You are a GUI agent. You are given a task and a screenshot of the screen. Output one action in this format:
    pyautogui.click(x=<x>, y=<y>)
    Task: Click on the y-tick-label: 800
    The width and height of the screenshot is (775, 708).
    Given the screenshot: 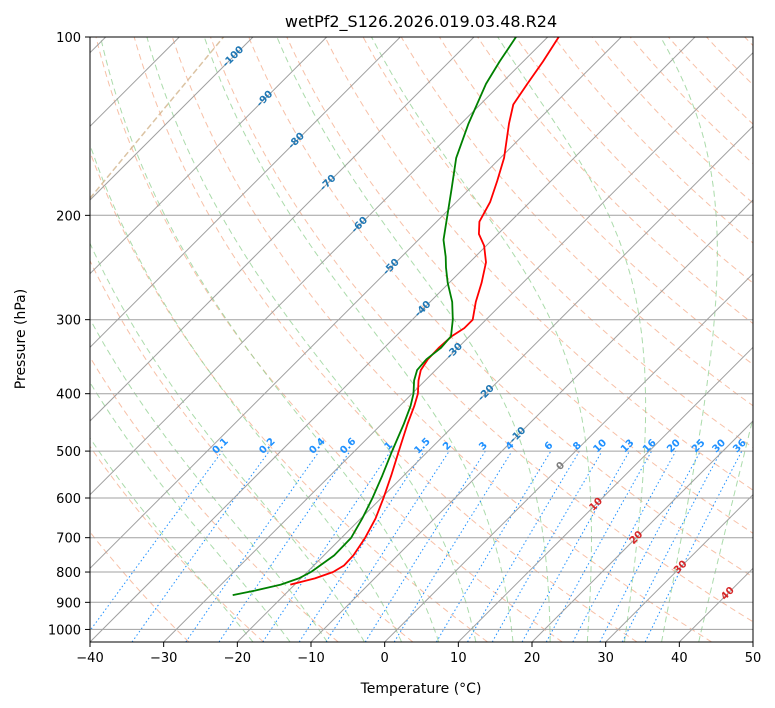 What is the action you would take?
    pyautogui.click(x=68, y=573)
    